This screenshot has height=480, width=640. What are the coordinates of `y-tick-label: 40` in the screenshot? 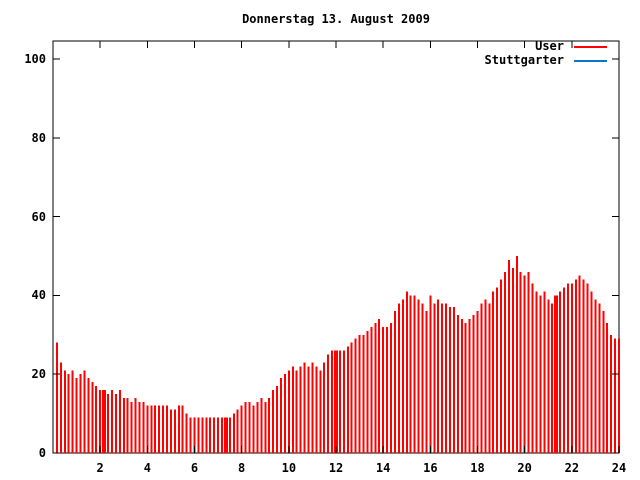 It's located at (38, 295).